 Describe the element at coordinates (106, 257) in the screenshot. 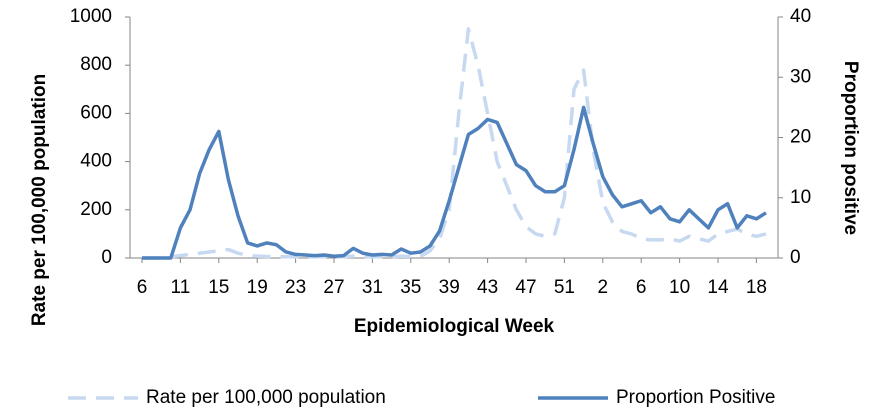

I see `y-tick-label: 0` at that location.